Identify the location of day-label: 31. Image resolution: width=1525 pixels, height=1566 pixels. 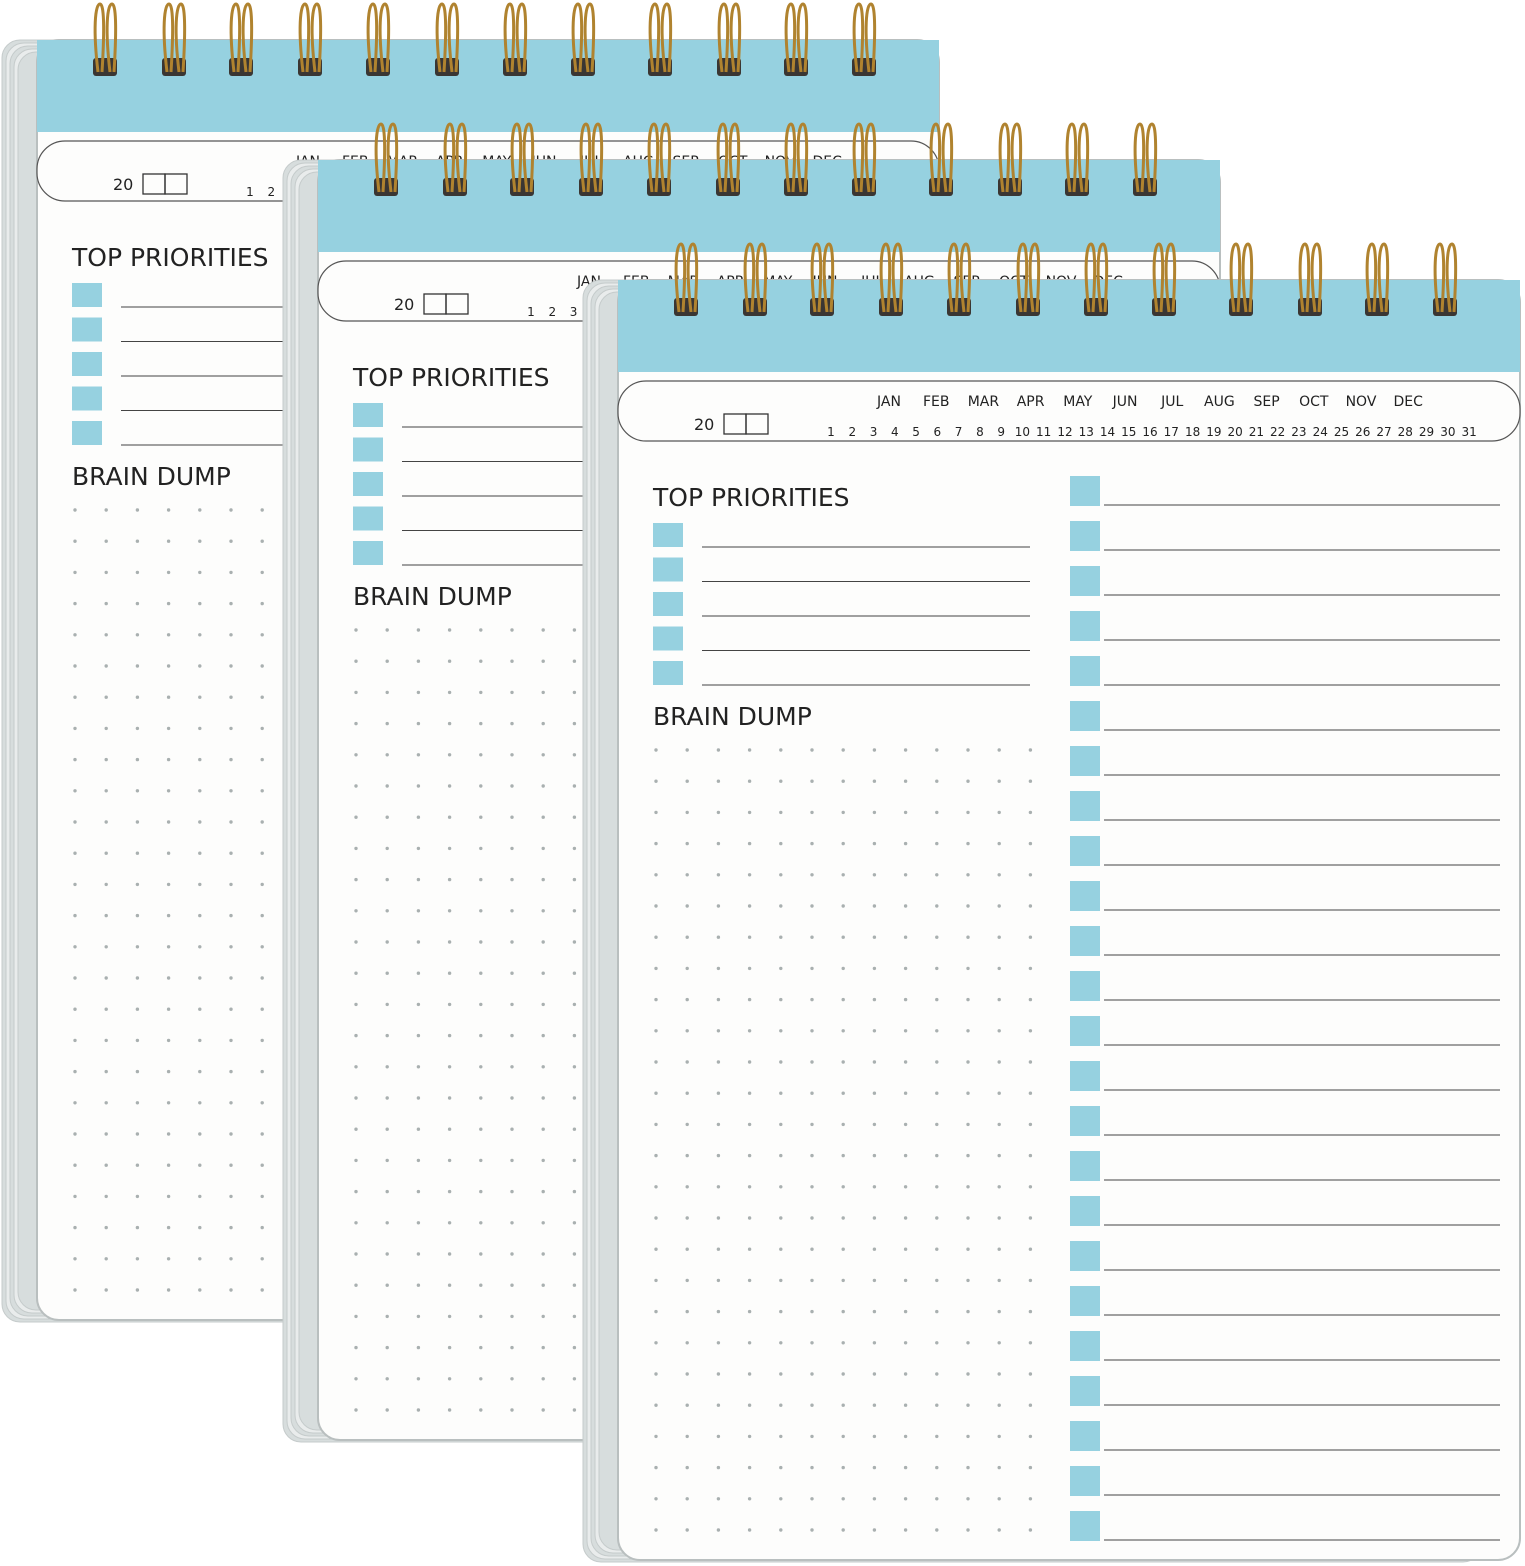
(1468, 432).